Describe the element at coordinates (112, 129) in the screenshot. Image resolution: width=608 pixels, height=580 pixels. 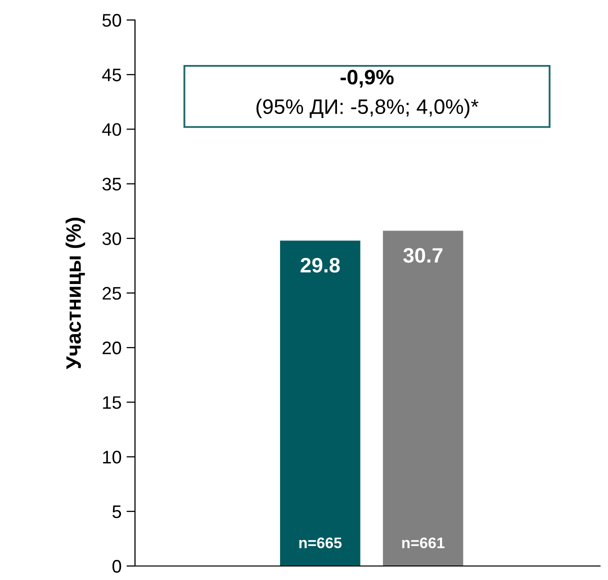
I see `y-tick-label: 40` at that location.